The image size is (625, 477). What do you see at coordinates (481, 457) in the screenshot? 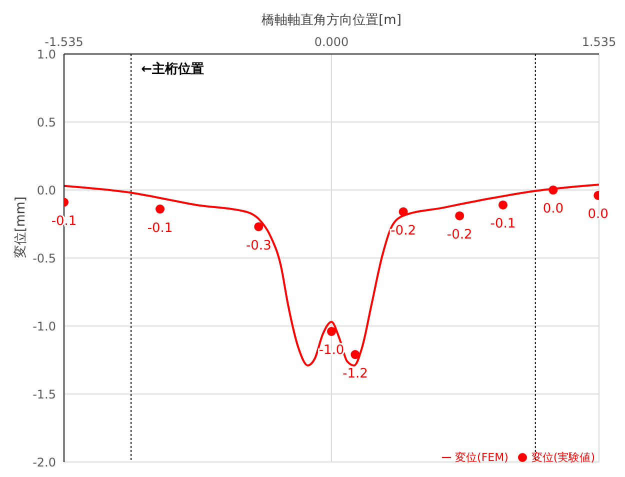
I see `legend-label: 変位(FEM)` at bounding box center [481, 457].